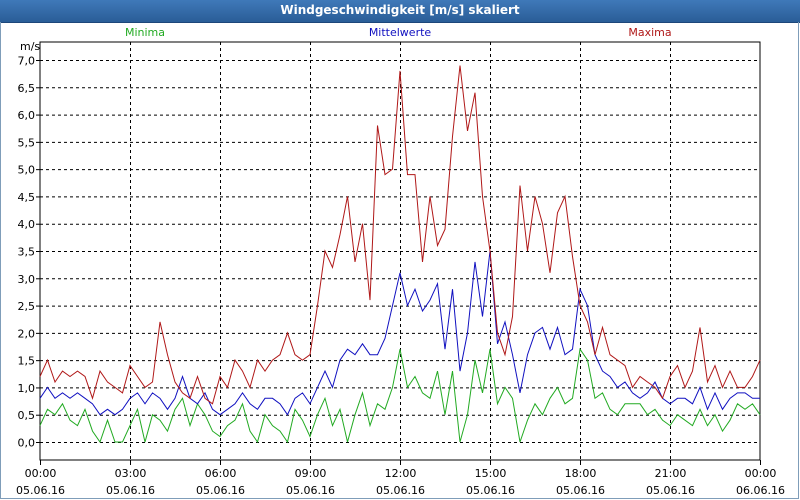 Image resolution: width=800 pixels, height=500 pixels. Describe the element at coordinates (311, 473) in the screenshot. I see `x-tick-time: 09:00` at that location.